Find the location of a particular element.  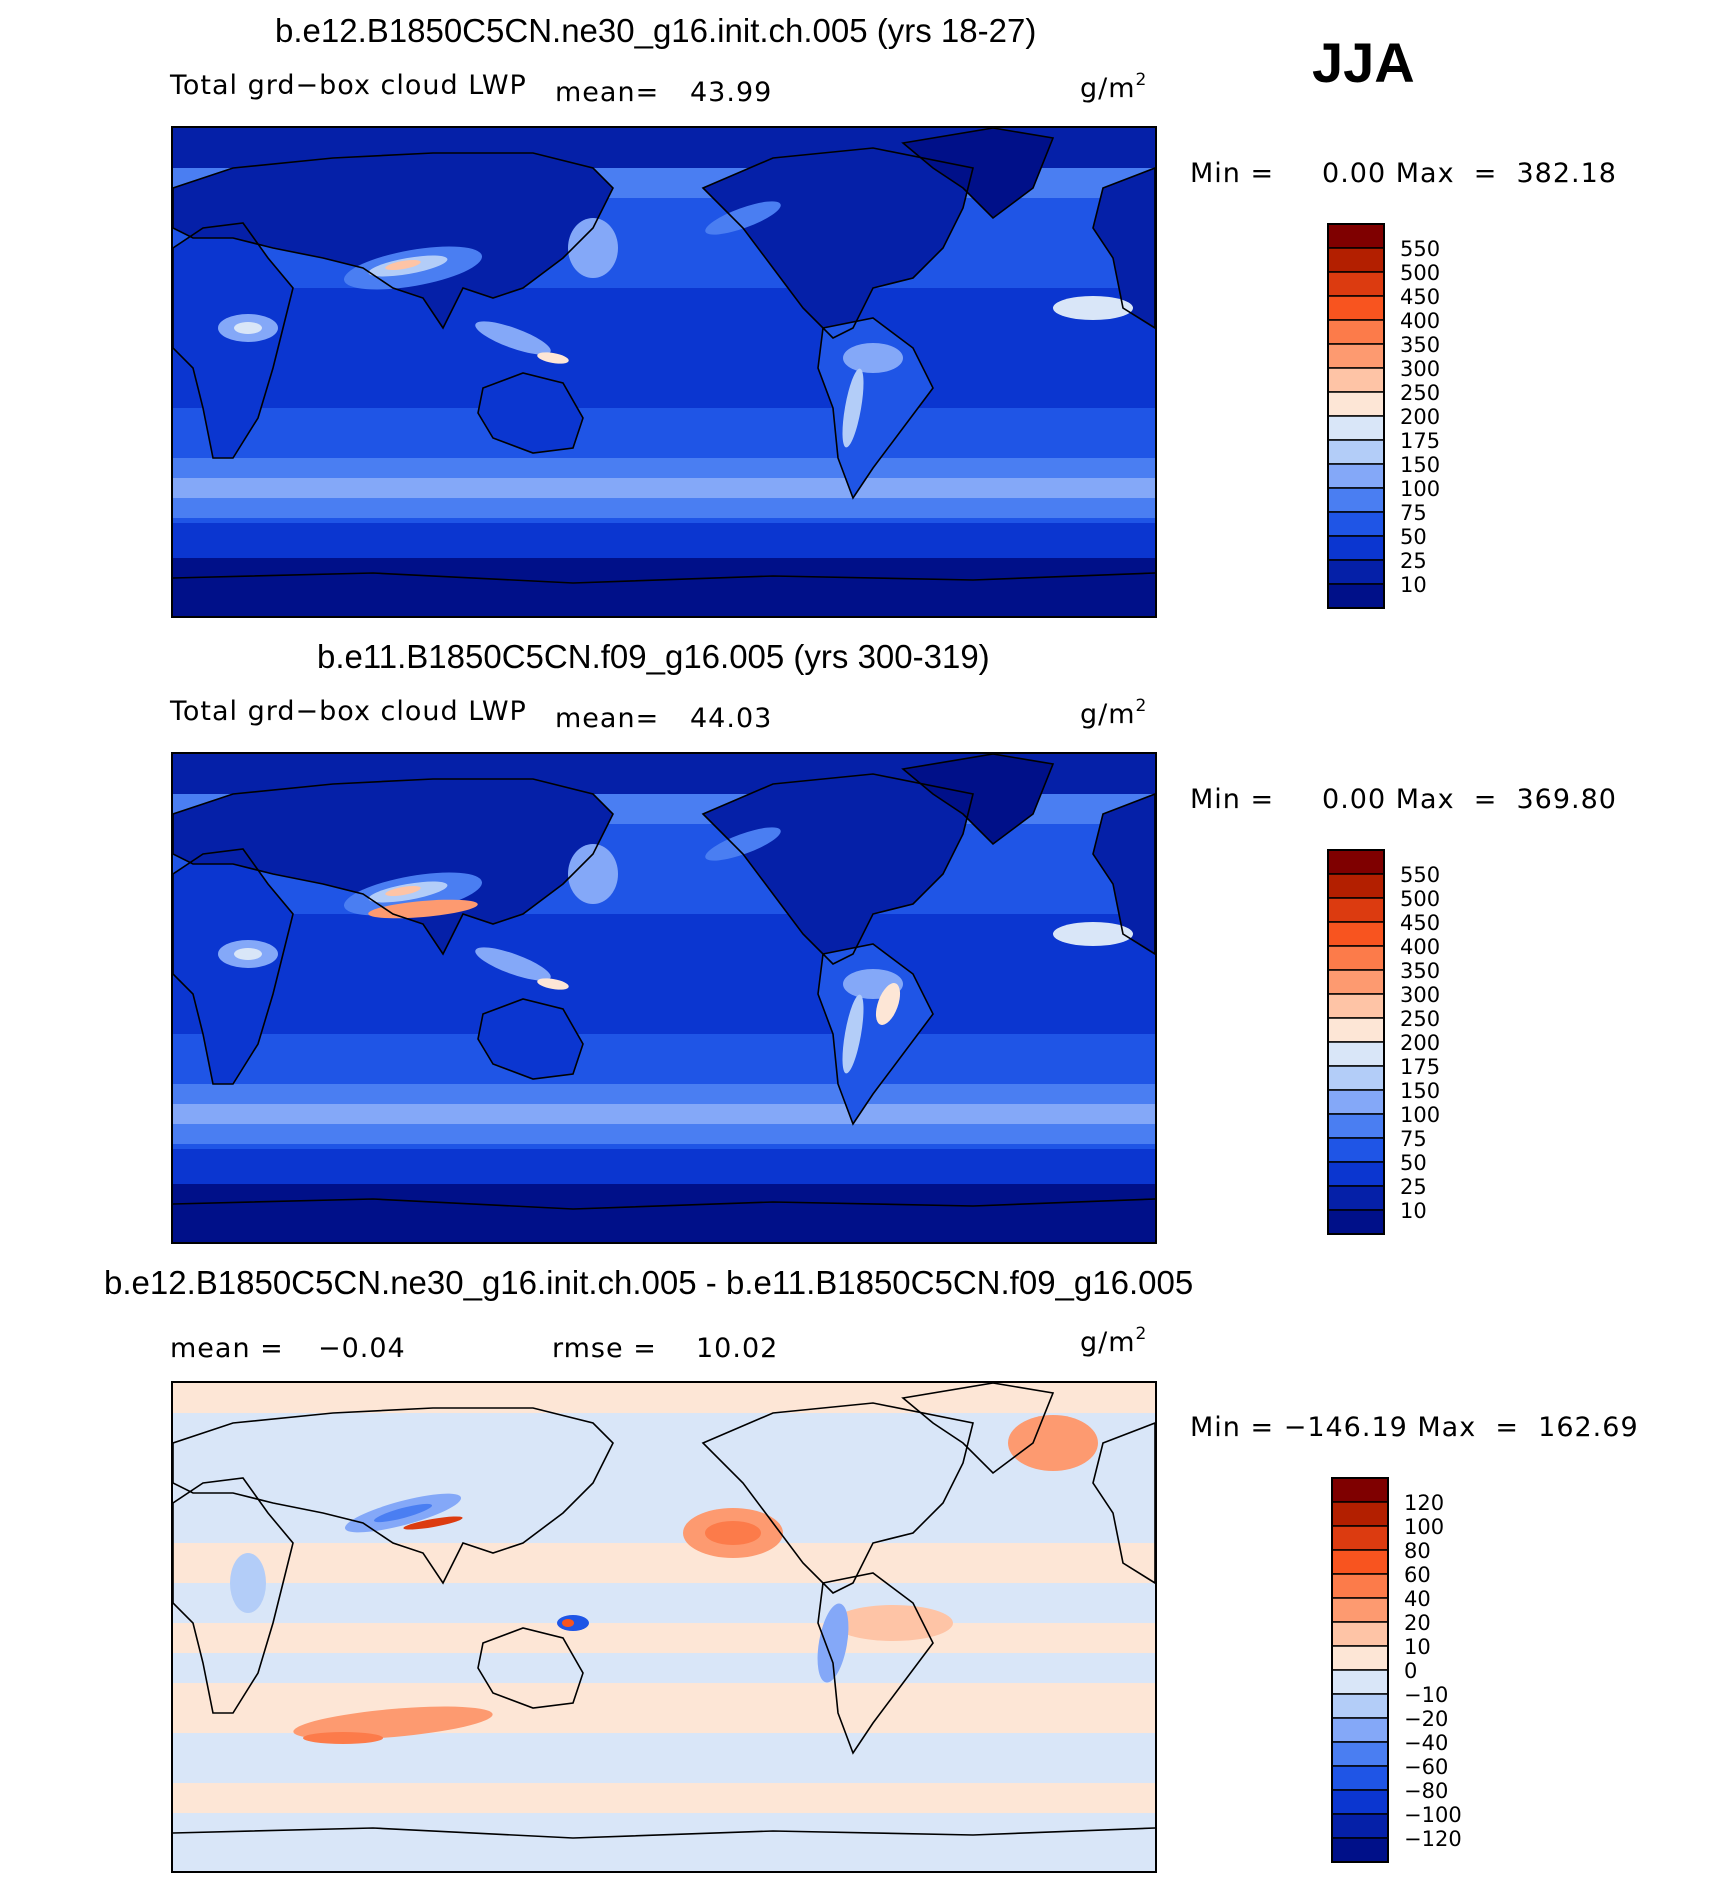

panel-2-variable: Total grd−box cloud LWP is located at coordinates (348, 711).